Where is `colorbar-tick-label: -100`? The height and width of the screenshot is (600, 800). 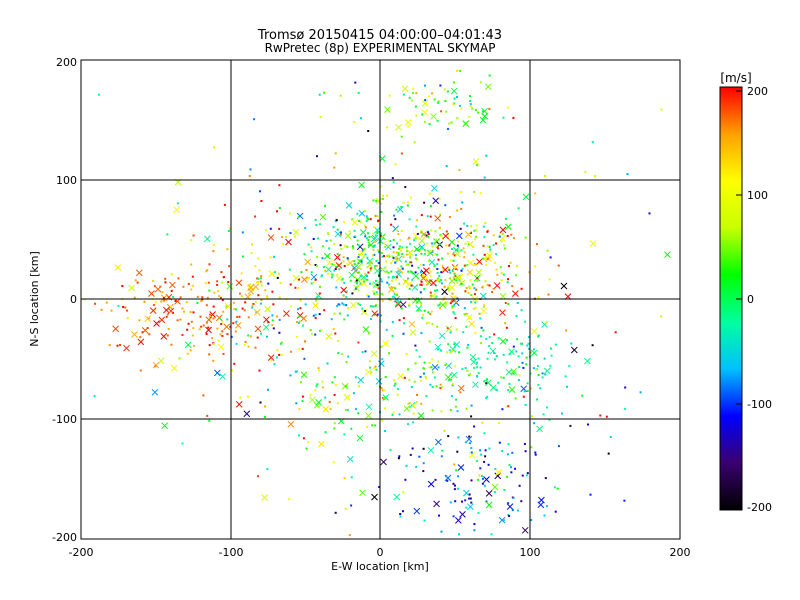 colorbar-tick-label: -100 is located at coordinates (759, 404).